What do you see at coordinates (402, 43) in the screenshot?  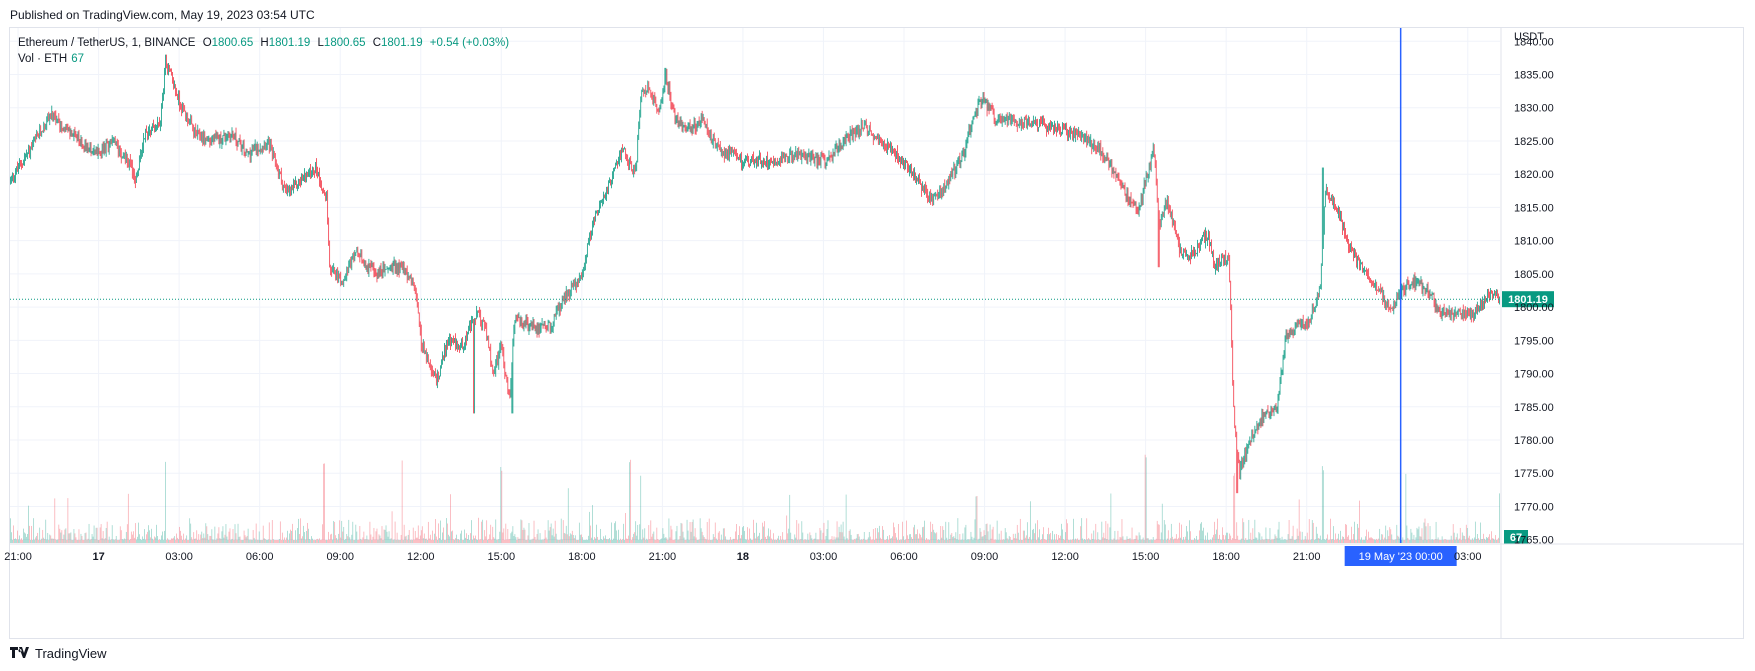 I see `close-value: 1801.19` at bounding box center [402, 43].